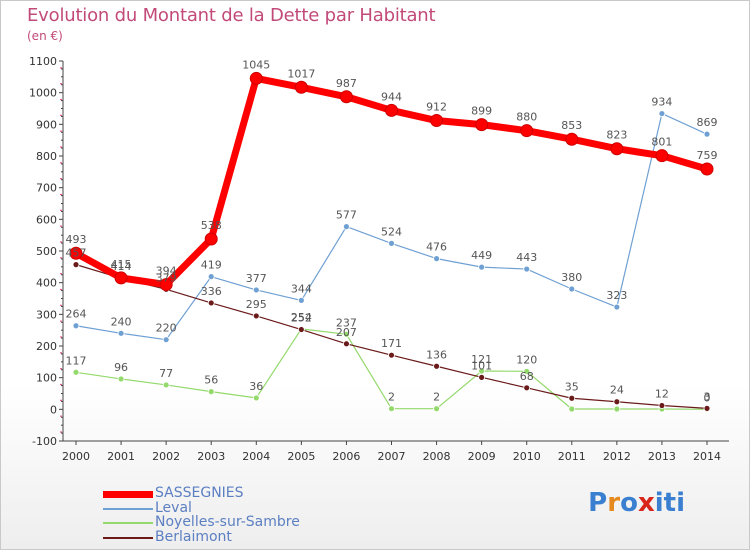 This screenshot has width=750, height=551. Describe the element at coordinates (526, 117) in the screenshot. I see `data-label: 880` at that location.